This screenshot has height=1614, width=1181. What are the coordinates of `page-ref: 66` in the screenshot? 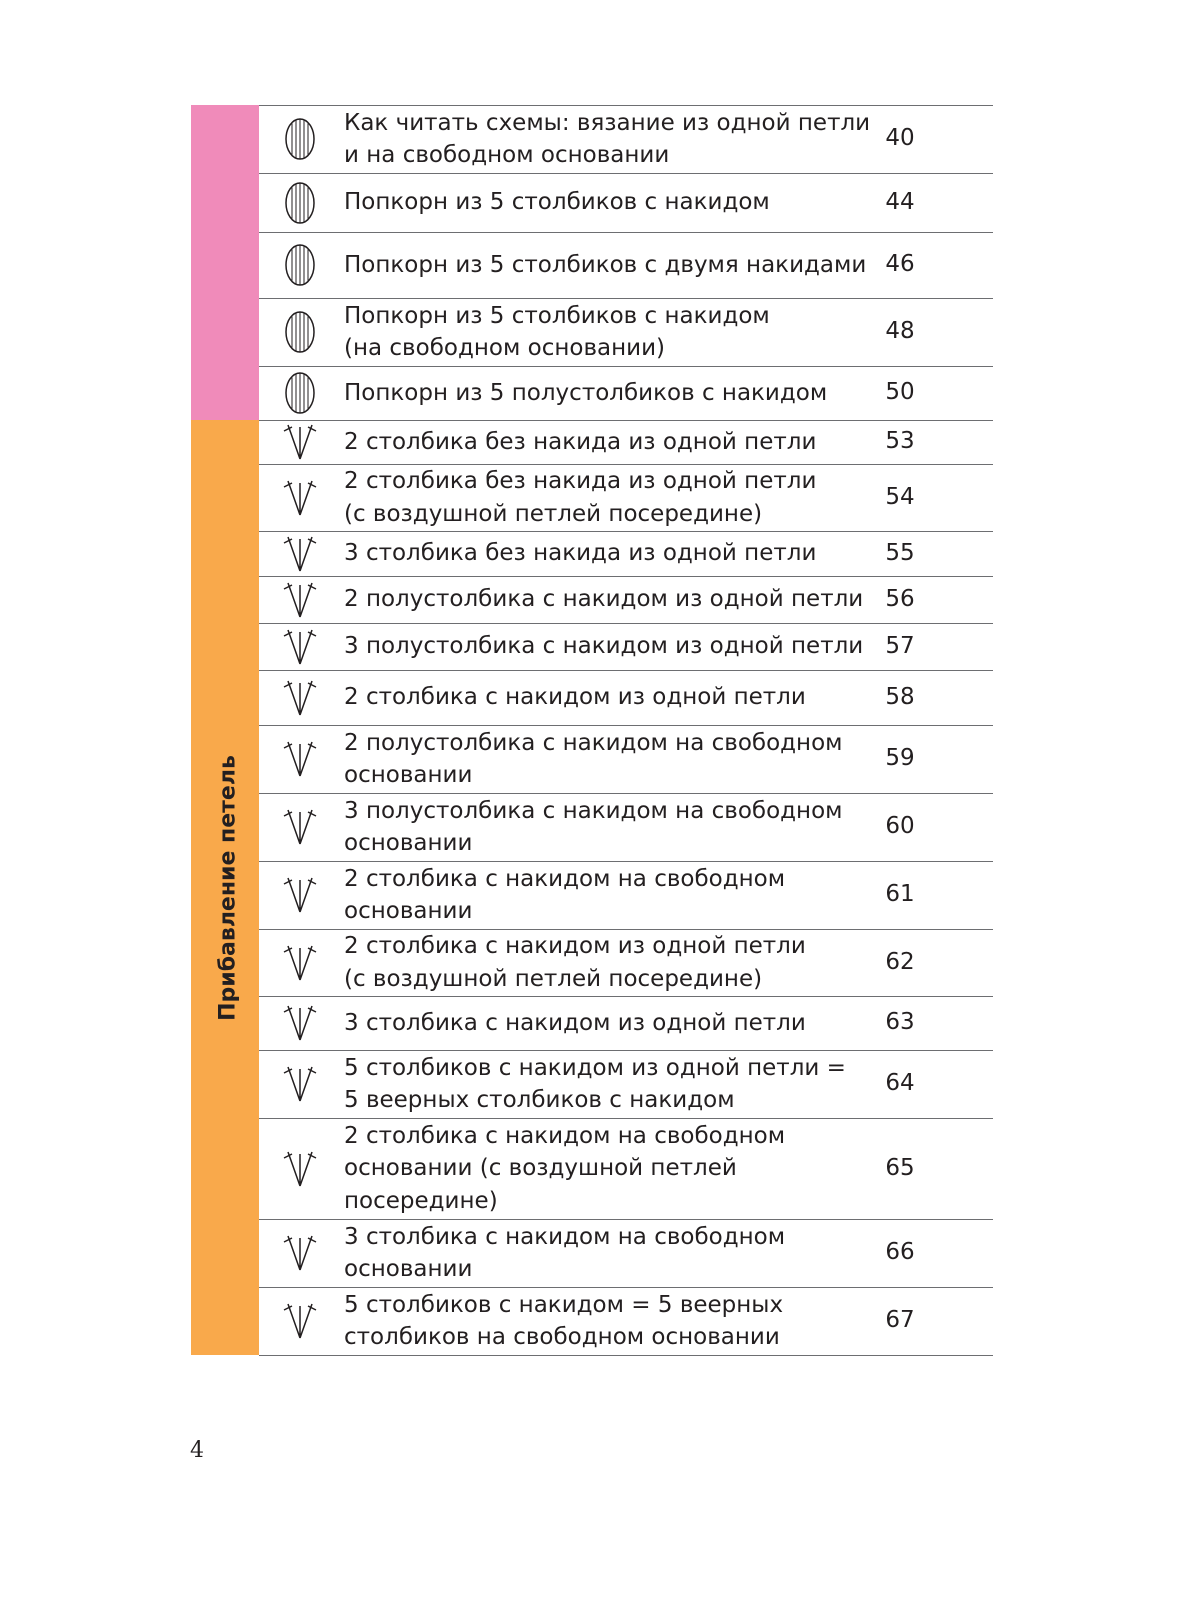 It's located at (900, 1252).